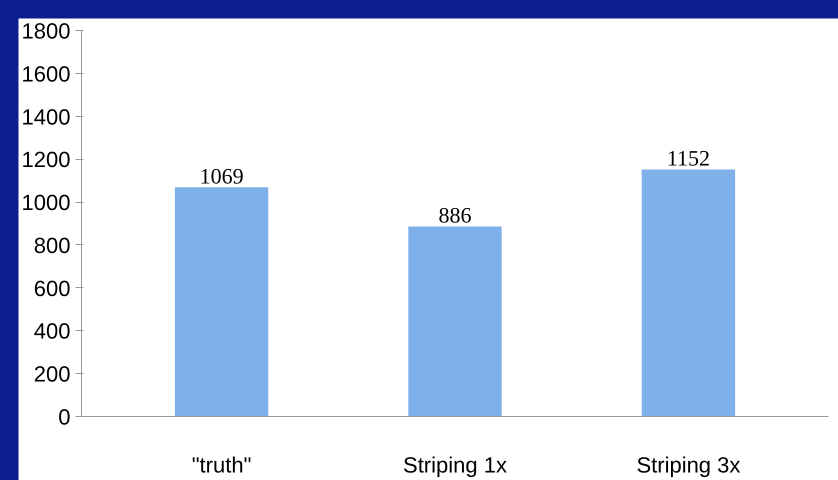 The height and width of the screenshot is (480, 838). I want to click on y-tick-label: 1800, so click(46, 31).